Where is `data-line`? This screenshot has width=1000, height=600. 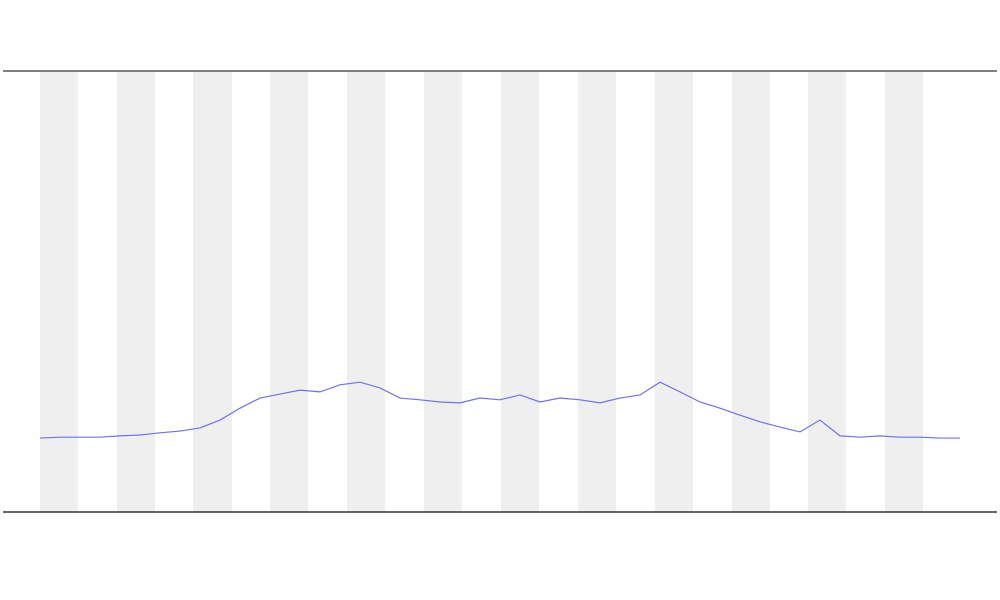 data-line is located at coordinates (499, 410).